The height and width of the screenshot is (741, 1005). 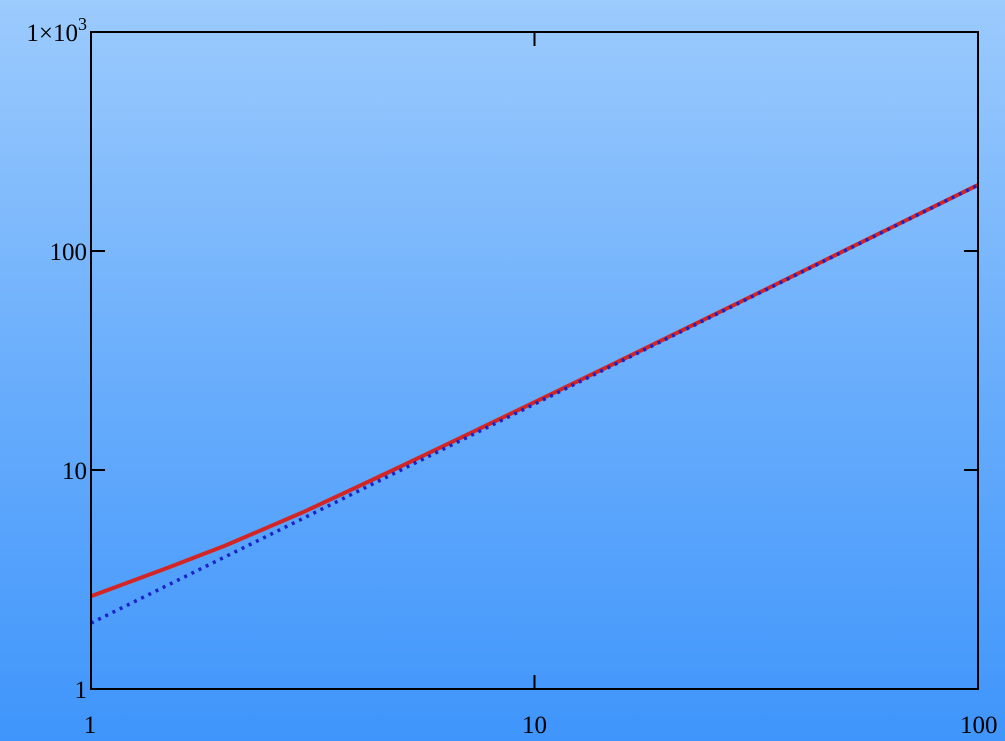 What do you see at coordinates (81, 690) in the screenshot?
I see `y-tick-label: 1` at bounding box center [81, 690].